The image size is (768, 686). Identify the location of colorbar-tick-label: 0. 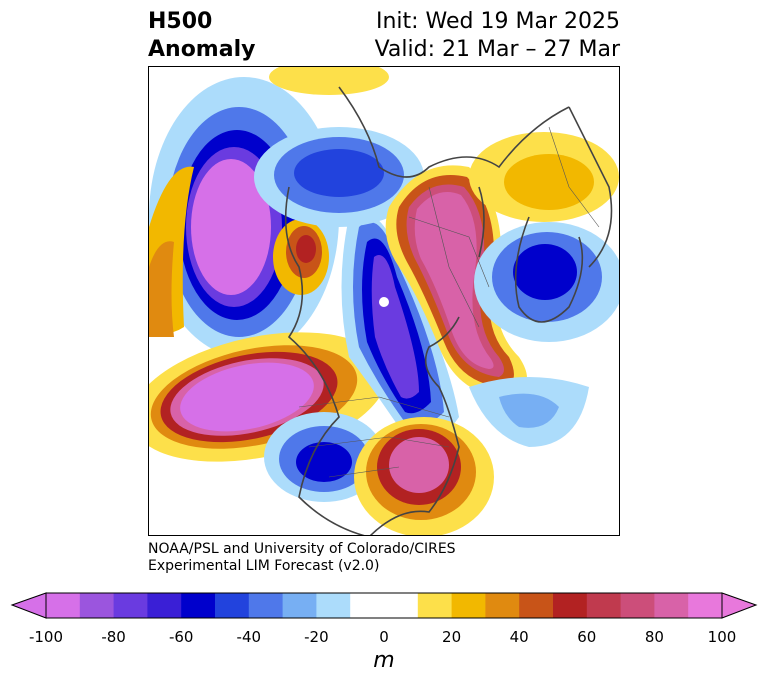
(384, 637).